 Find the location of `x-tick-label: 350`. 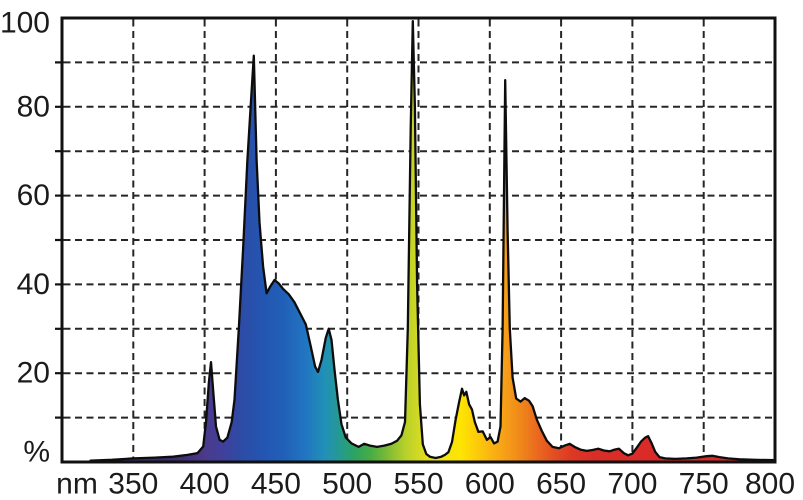

x-tick-label: 350 is located at coordinates (133, 484).